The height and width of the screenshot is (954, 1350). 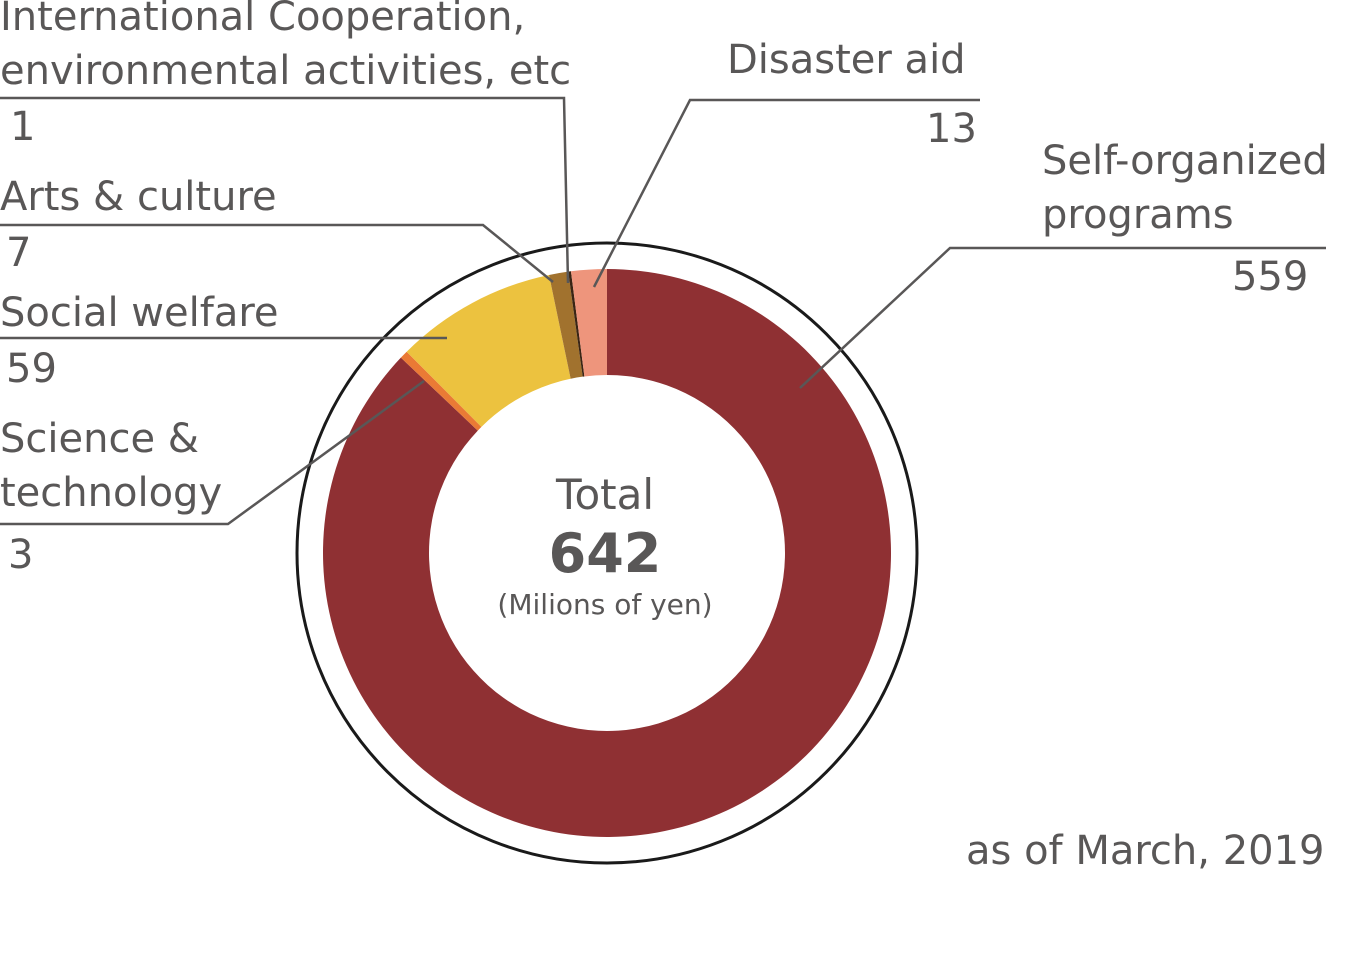 I want to click on slice-social-welfare, so click(x=488, y=350).